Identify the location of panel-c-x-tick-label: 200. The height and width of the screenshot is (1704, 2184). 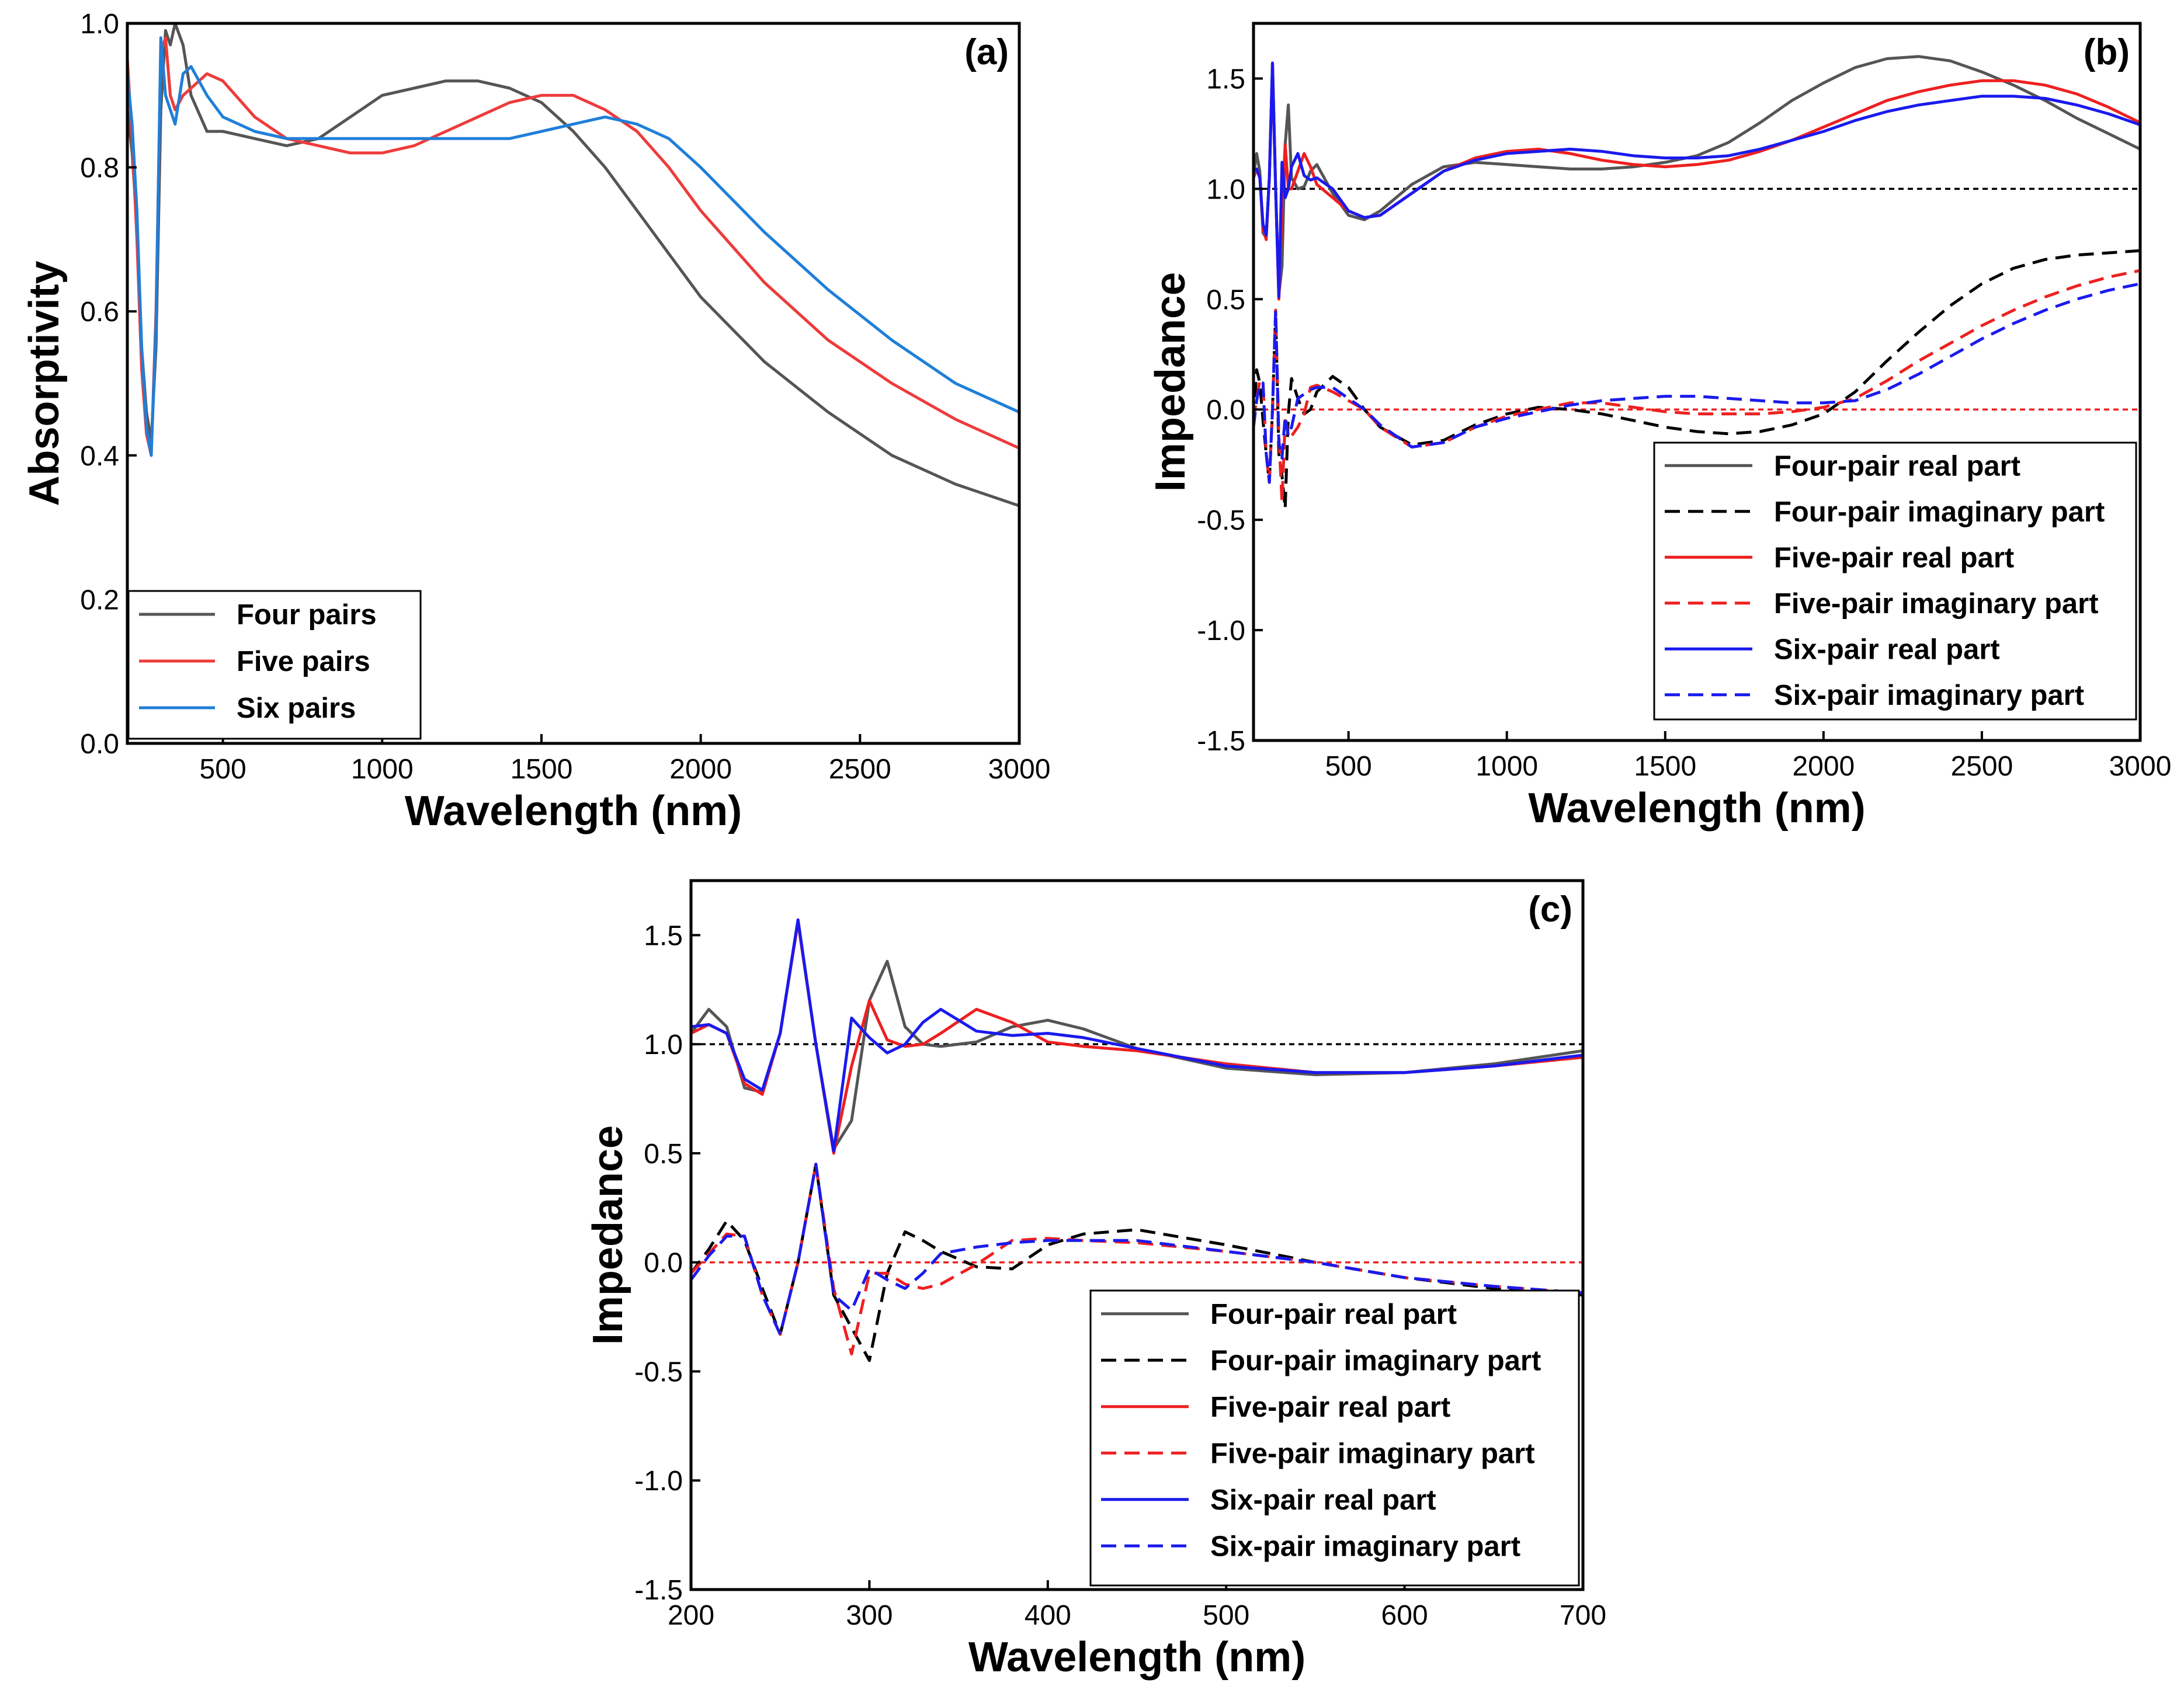
(691, 1615).